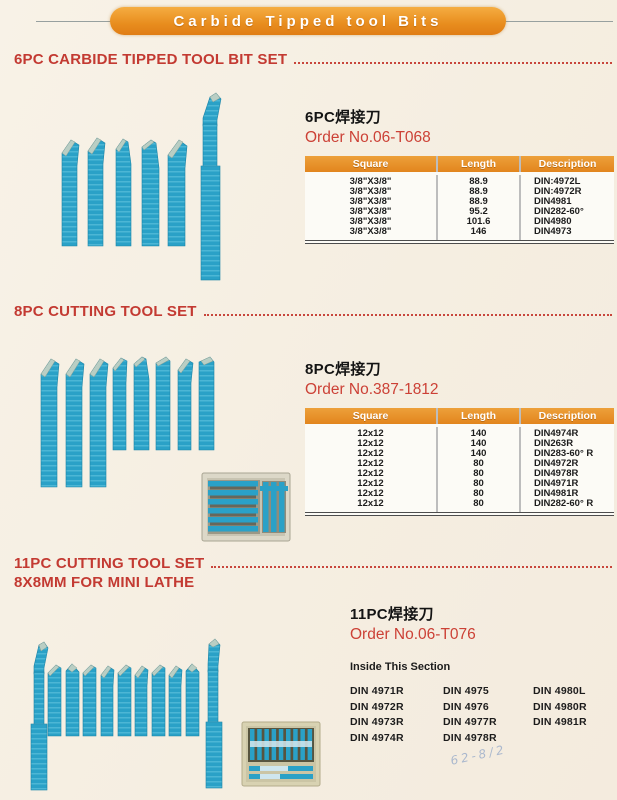  I want to click on table-row: 3/8"X3/8" 95.2 DIN282-60°, so click(459, 211).